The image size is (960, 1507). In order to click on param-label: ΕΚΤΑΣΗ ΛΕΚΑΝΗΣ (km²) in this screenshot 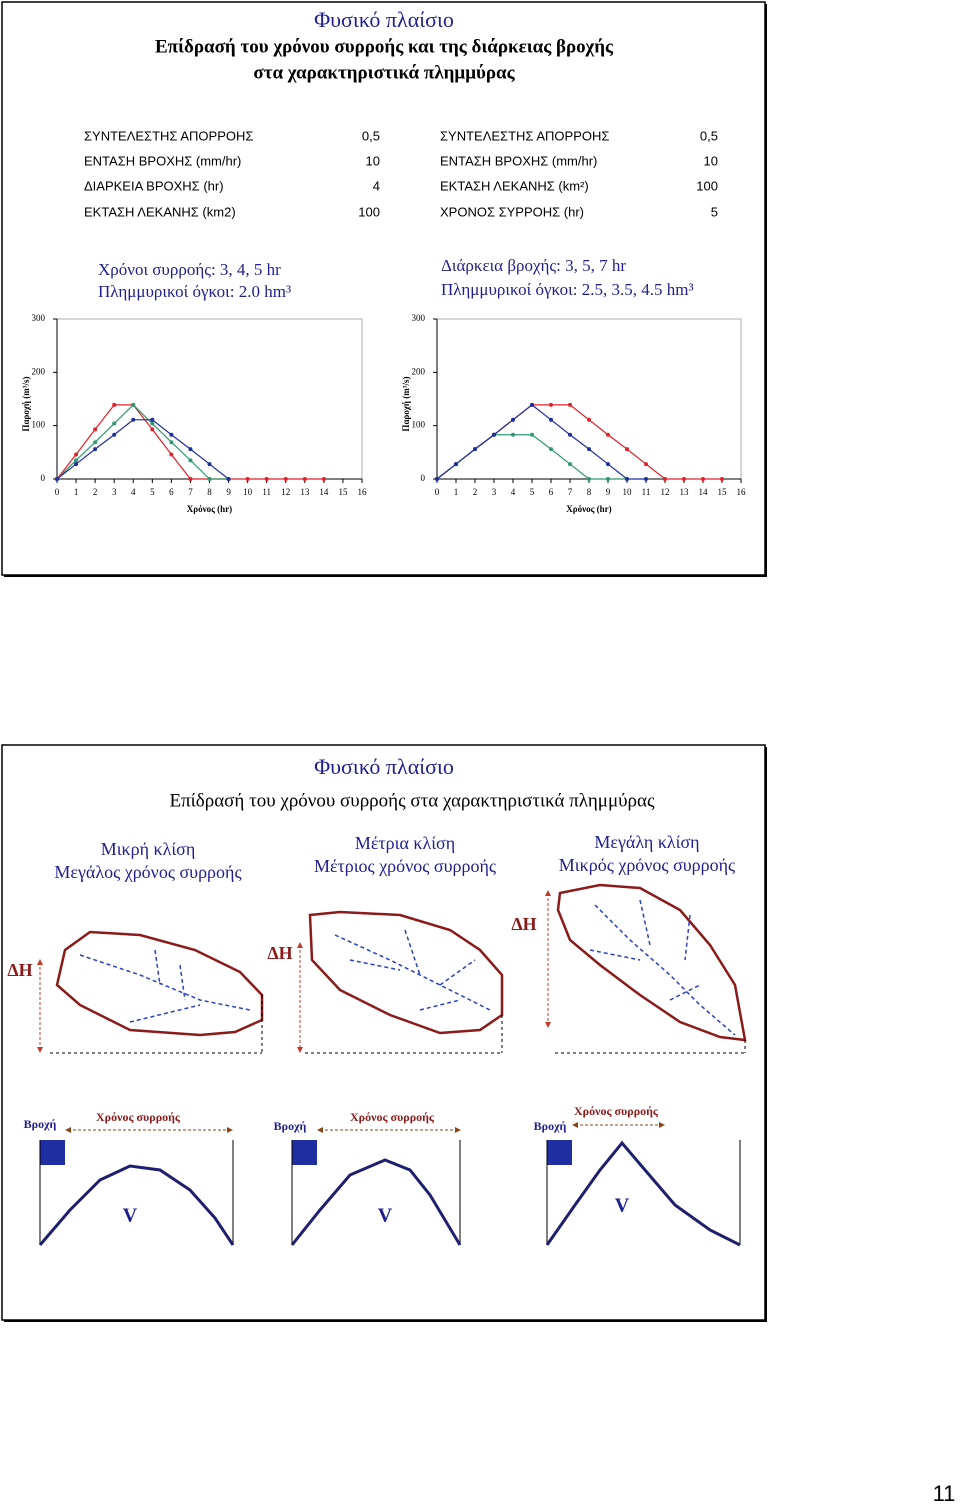, I will do `click(514, 185)`.